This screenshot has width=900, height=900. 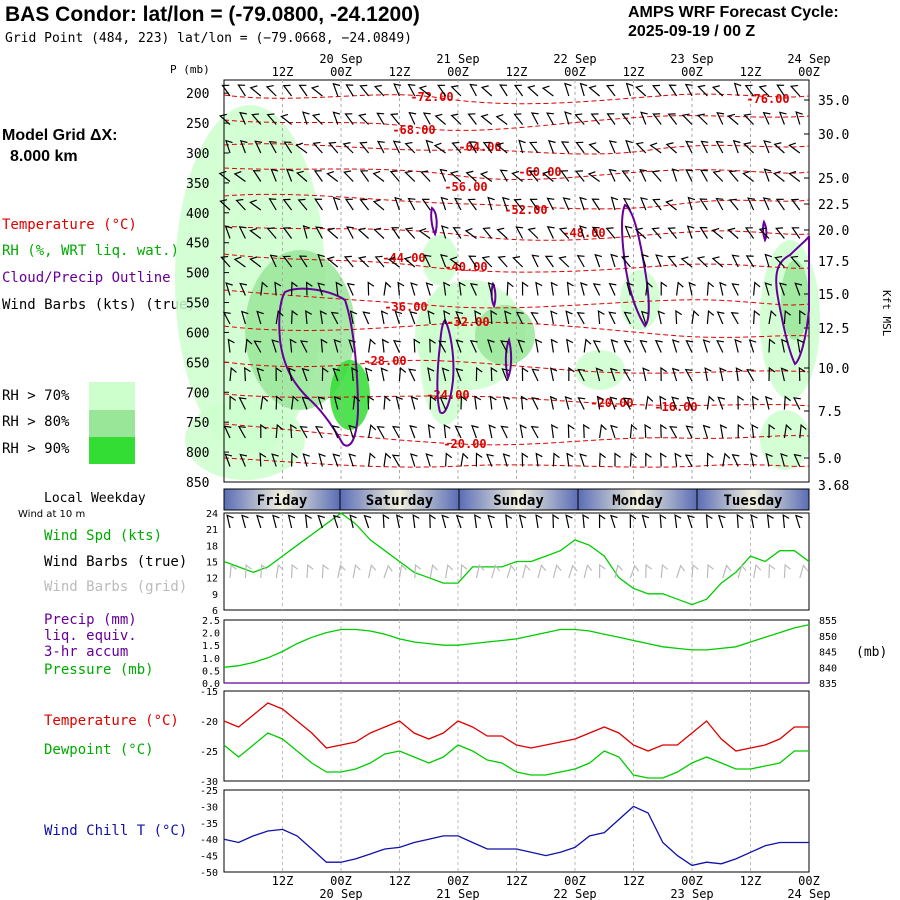 I want to click on rh-90-swatch, so click(x=112, y=450).